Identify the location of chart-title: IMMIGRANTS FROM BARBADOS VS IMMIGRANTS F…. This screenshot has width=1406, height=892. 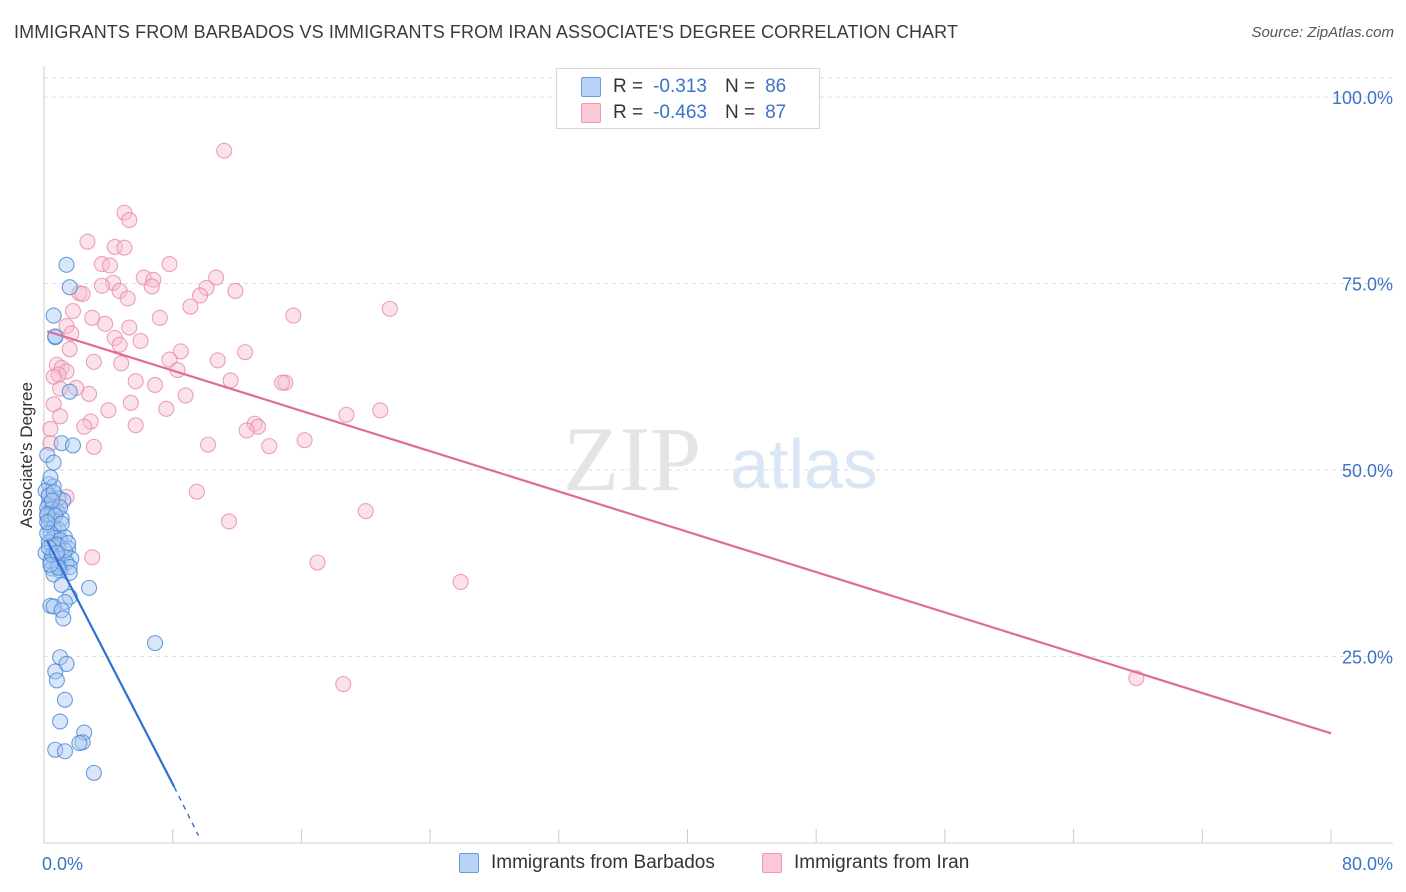
(486, 32).